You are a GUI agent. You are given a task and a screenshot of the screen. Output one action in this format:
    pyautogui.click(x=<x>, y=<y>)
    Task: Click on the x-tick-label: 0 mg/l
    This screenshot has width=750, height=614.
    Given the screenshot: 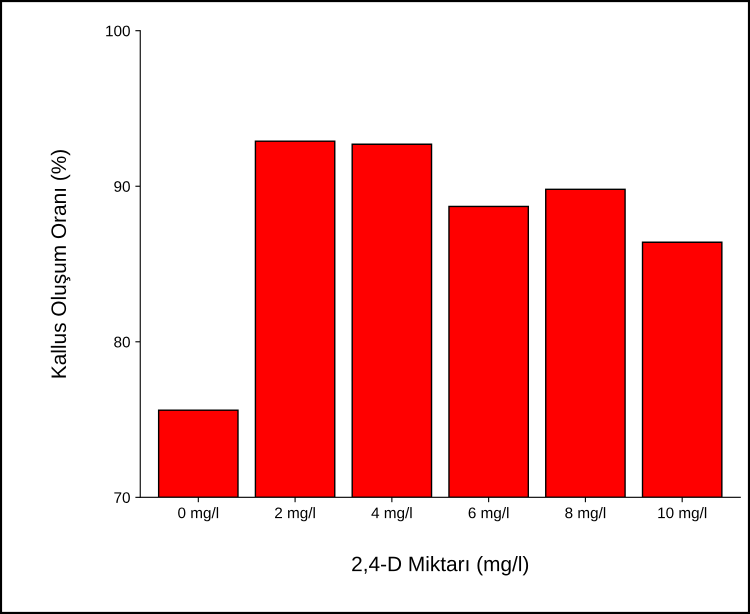 What is the action you would take?
    pyautogui.click(x=198, y=514)
    